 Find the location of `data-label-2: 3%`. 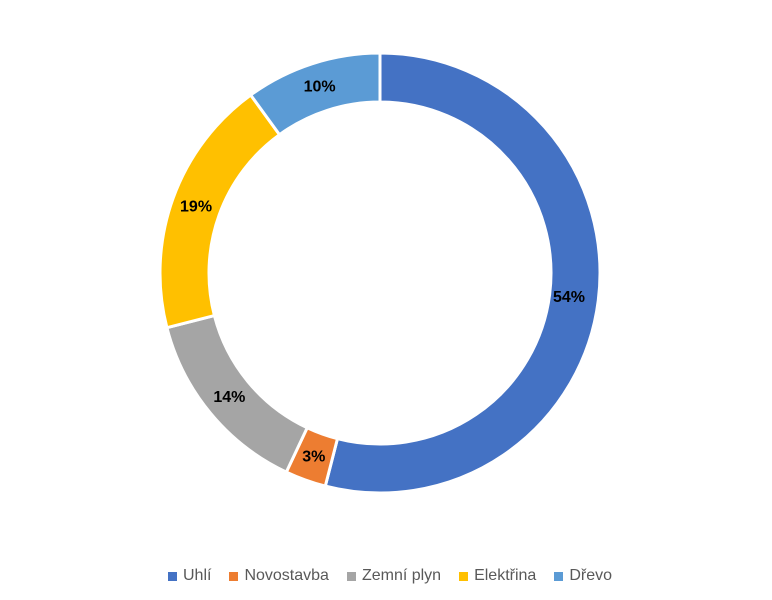

data-label-2: 3% is located at coordinates (313, 456).